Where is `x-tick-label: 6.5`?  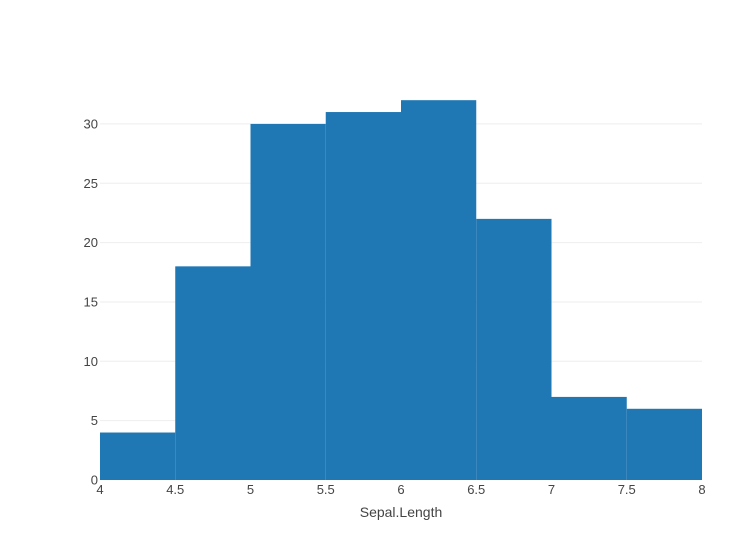
x-tick-label: 6.5 is located at coordinates (476, 489).